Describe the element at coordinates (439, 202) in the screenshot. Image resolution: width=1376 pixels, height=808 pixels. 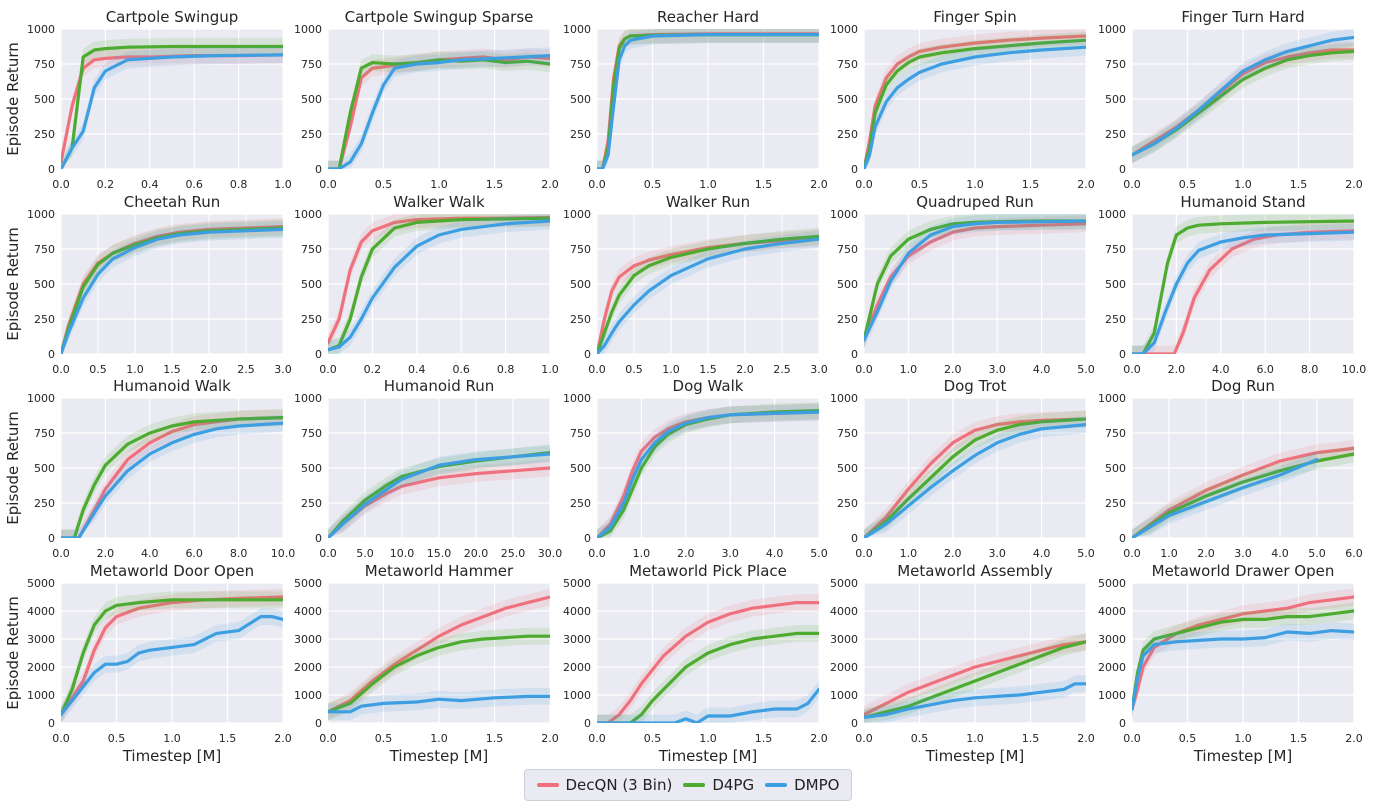
I see `chart-title: Walker Walk` at that location.